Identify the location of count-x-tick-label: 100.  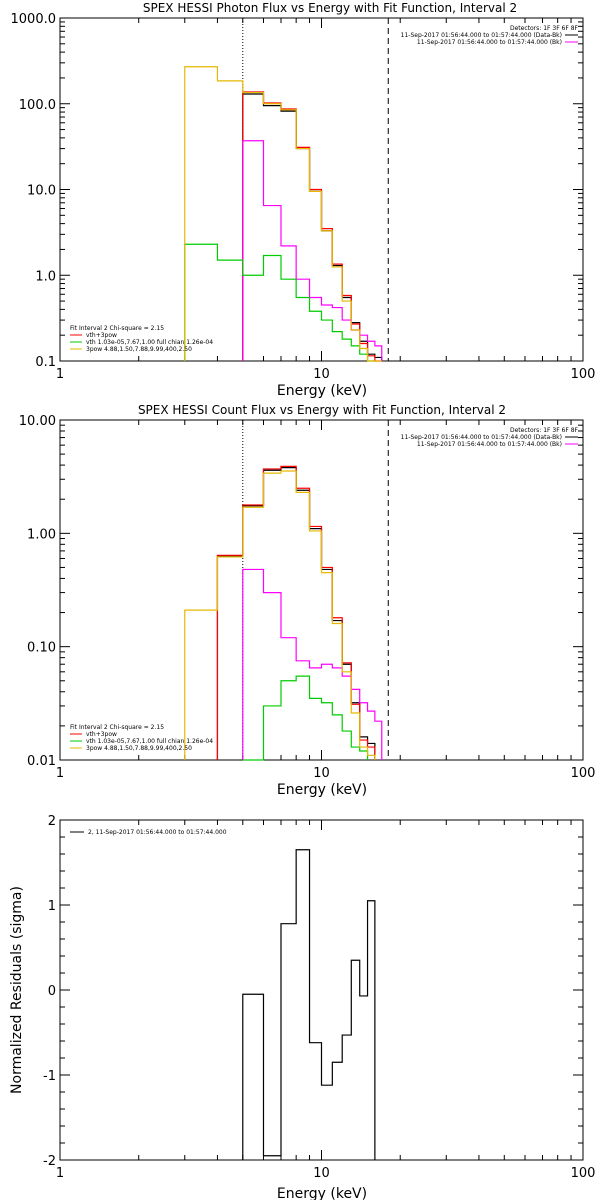
(583, 773).